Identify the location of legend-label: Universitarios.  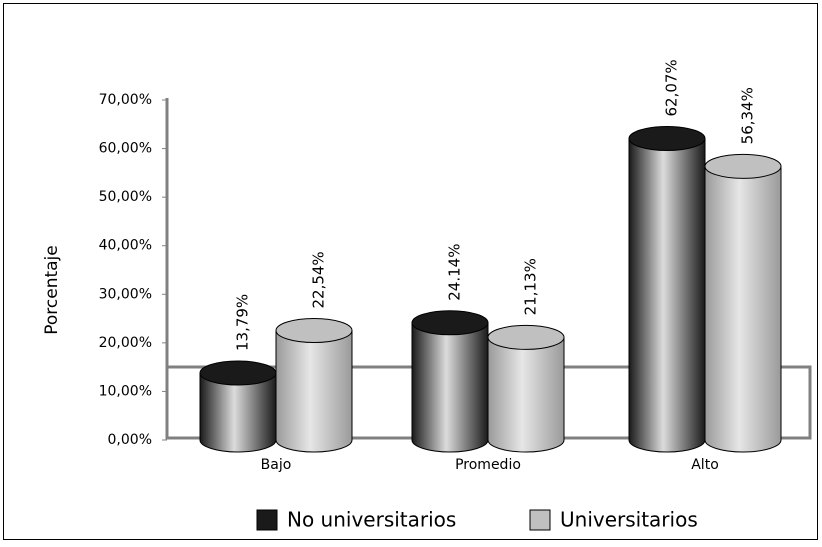
(629, 520).